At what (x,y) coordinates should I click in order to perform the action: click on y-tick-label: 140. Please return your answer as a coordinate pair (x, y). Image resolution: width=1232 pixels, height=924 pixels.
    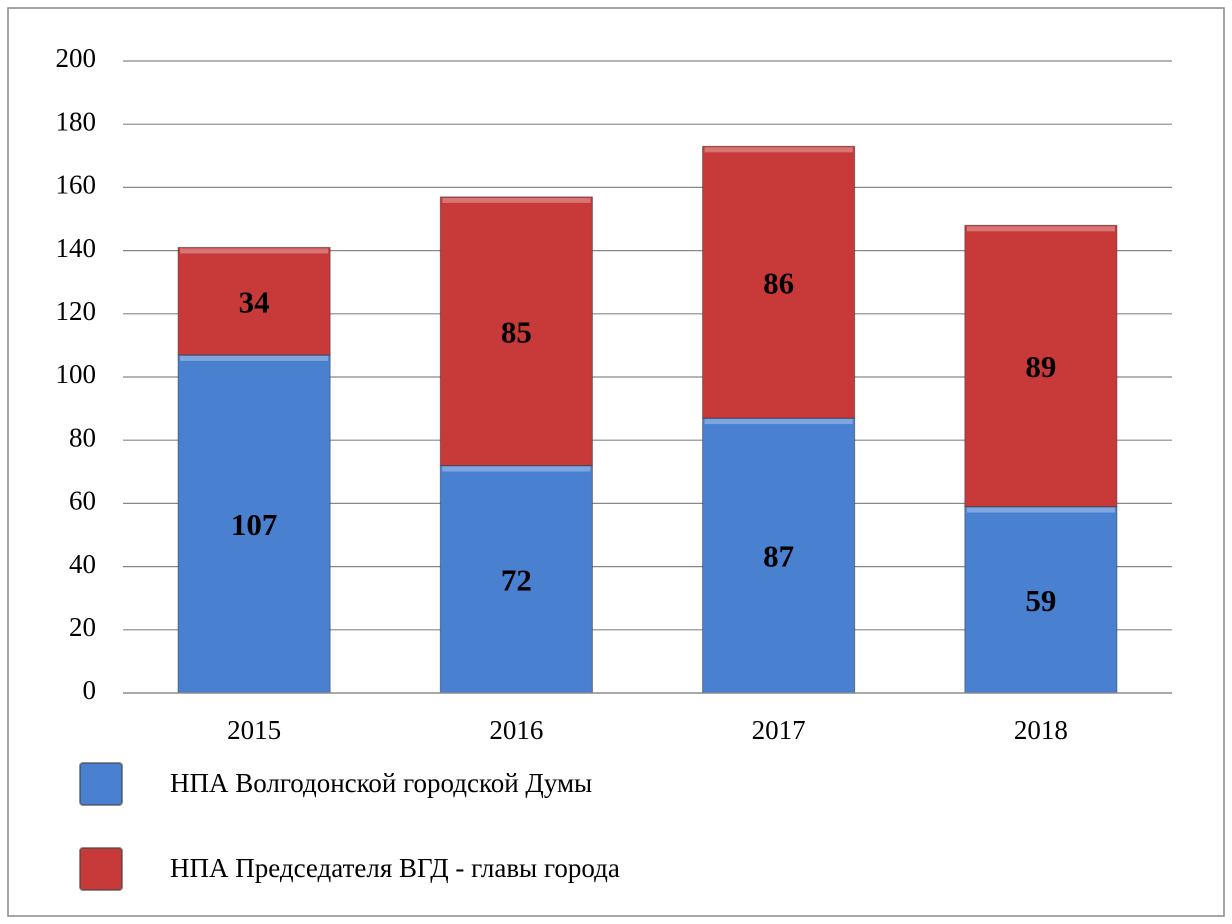
    Looking at the image, I should click on (76, 248).